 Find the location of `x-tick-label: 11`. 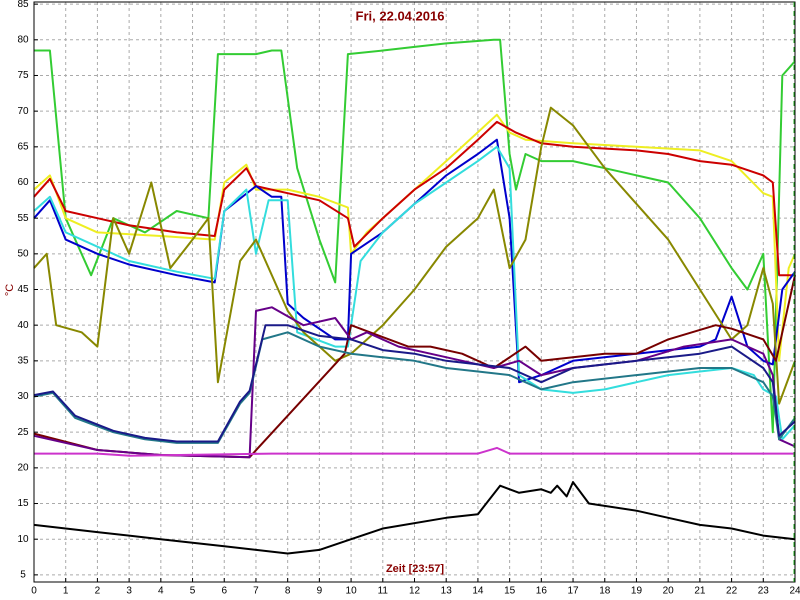

x-tick-label: 11 is located at coordinates (383, 591).